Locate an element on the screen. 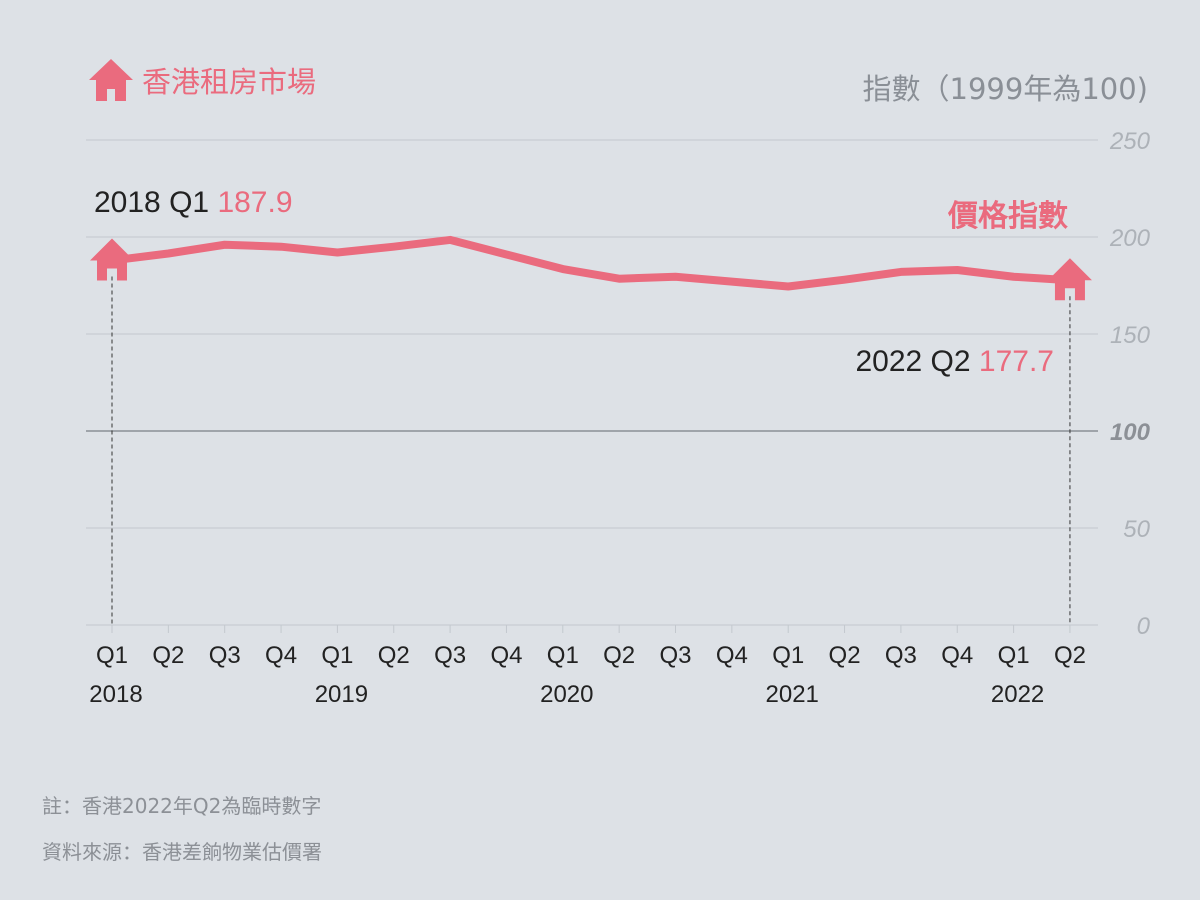 Image resolution: width=1200 pixels, height=900 pixels. annotation-end: 2022 Q2 177.7 is located at coordinates (954, 361).